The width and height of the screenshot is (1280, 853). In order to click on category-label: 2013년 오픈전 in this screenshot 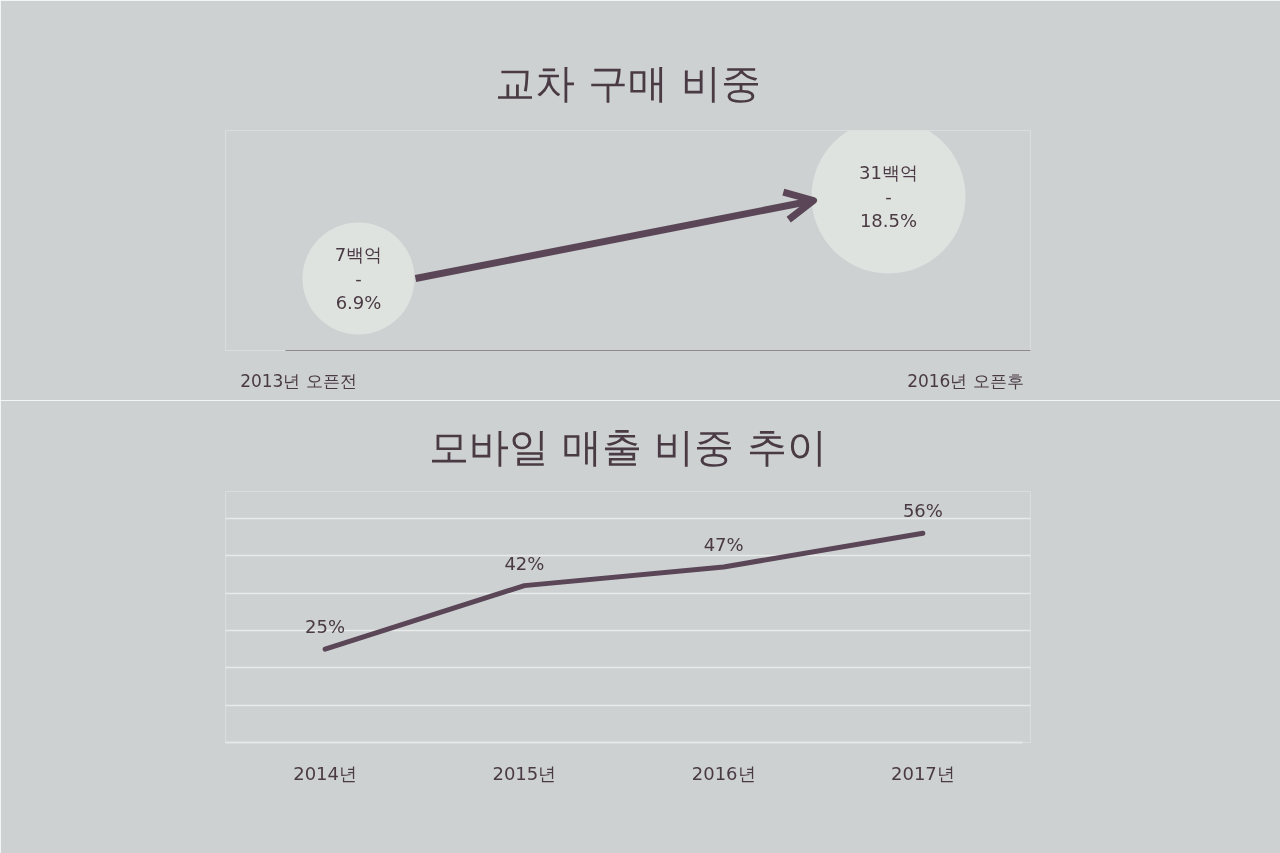, I will do `click(298, 380)`.